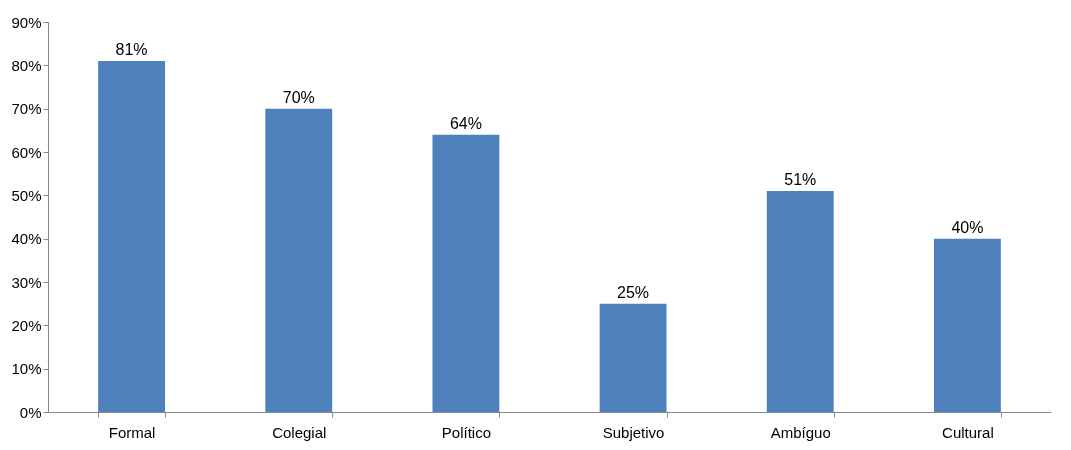 The width and height of the screenshot is (1071, 450). Describe the element at coordinates (26, 369) in the screenshot. I see `y-tick-label: 10%` at that location.